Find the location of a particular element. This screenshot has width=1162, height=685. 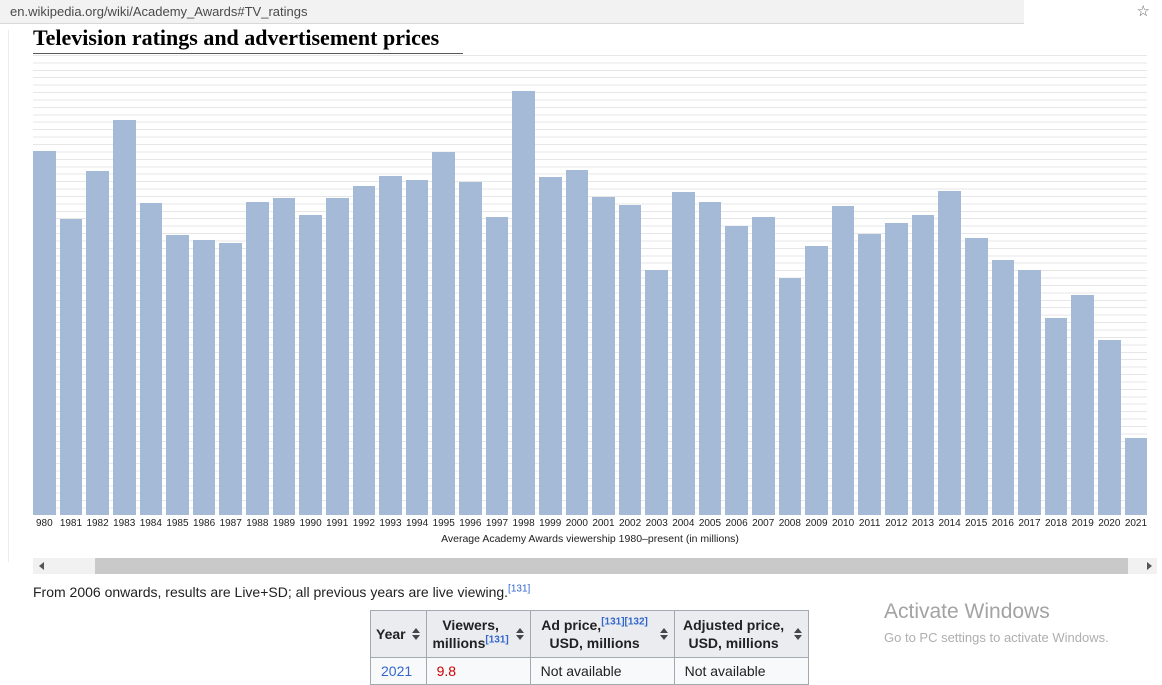

bar-2020 is located at coordinates (1109, 427).